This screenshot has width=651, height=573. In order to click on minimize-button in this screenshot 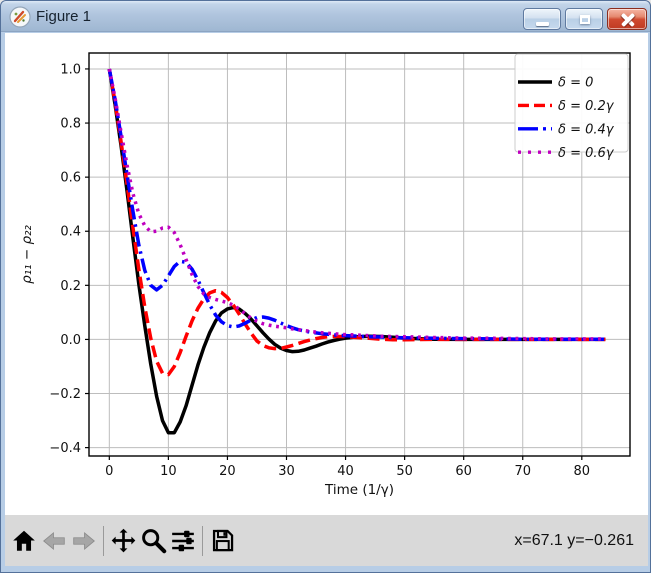, I will do `click(542, 19)`.